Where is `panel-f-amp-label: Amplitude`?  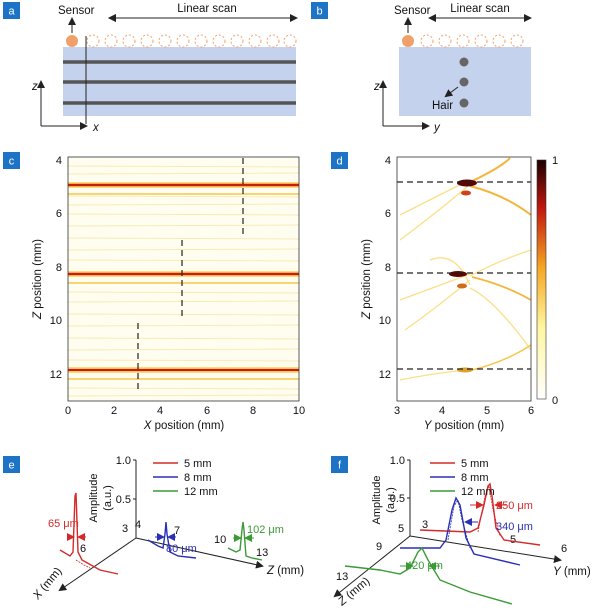 panel-f-amp-label: Amplitude is located at coordinates (377, 500).